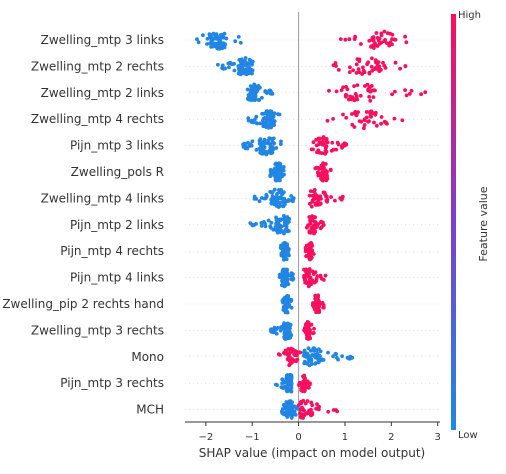  What do you see at coordinates (117, 146) in the screenshot?
I see `feature-label: Pijn_mtp 3 links` at bounding box center [117, 146].